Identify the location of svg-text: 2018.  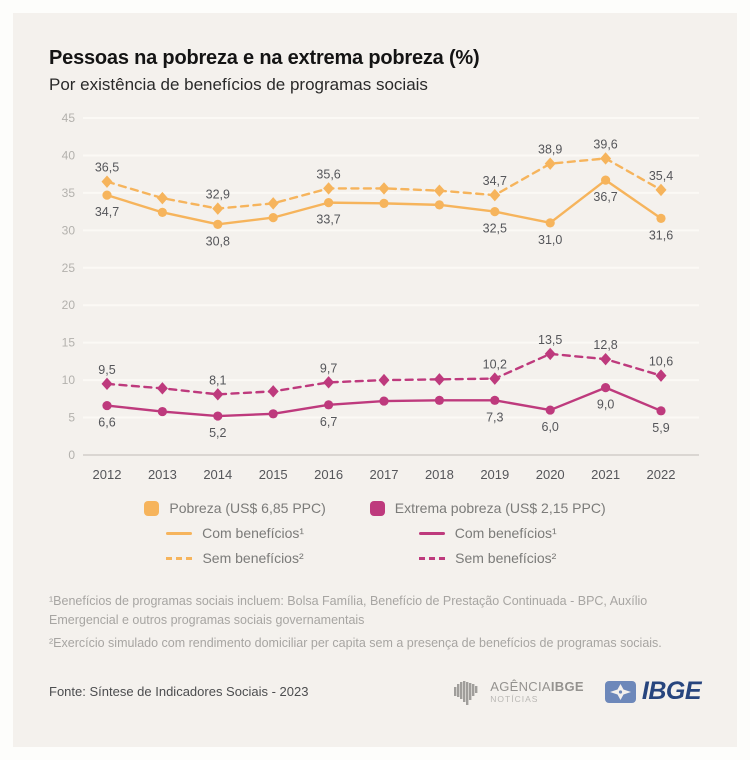
(439, 474).